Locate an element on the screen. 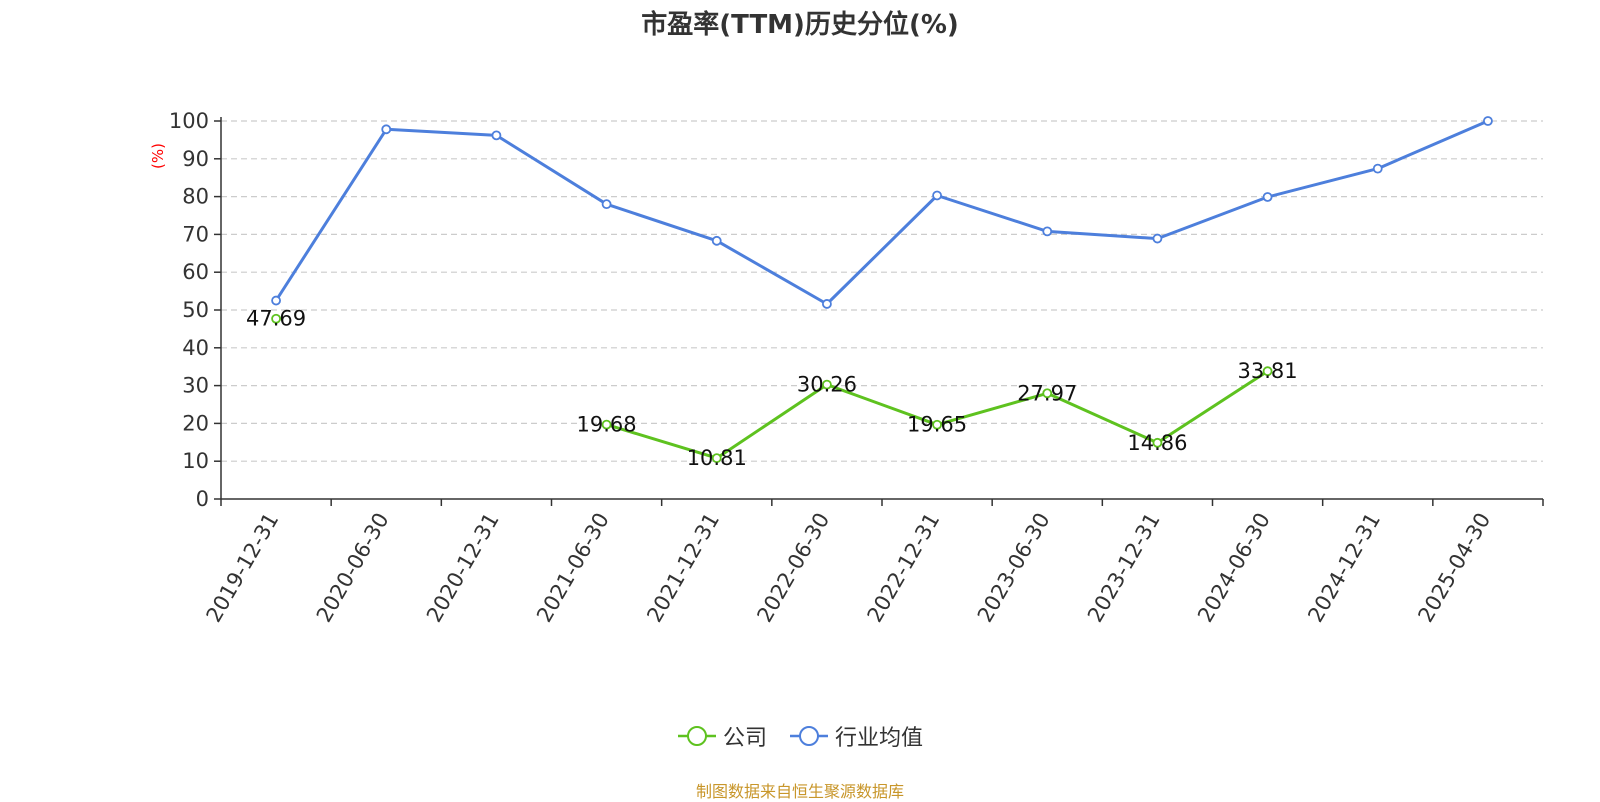  y-tick-label: 10 is located at coordinates (195, 461).